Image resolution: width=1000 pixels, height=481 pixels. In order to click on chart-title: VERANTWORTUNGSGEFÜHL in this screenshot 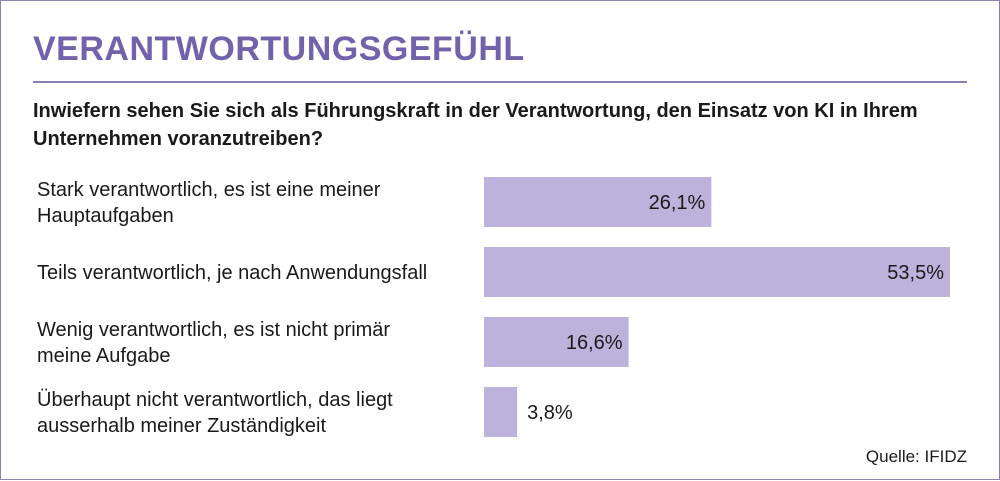, I will do `click(279, 49)`.